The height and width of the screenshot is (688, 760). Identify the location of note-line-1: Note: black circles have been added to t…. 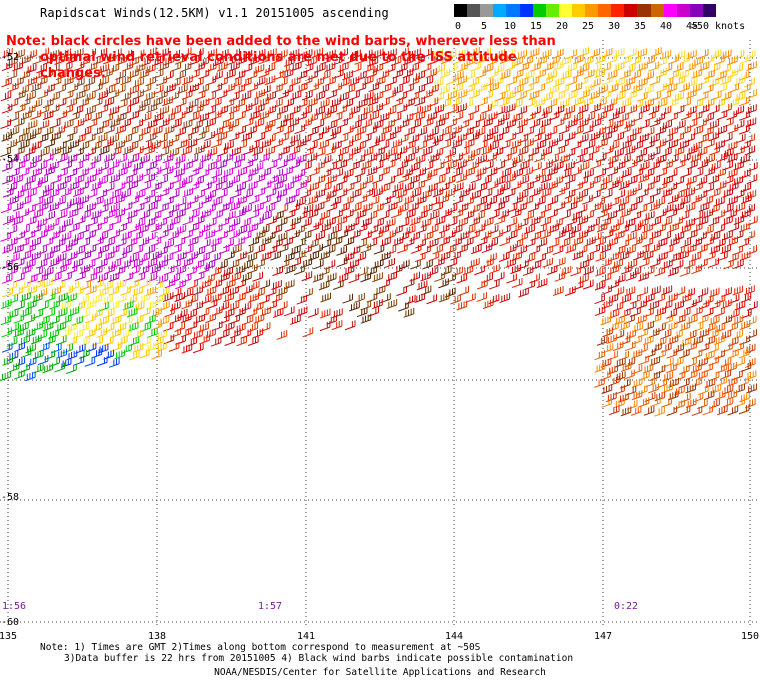
(281, 41).